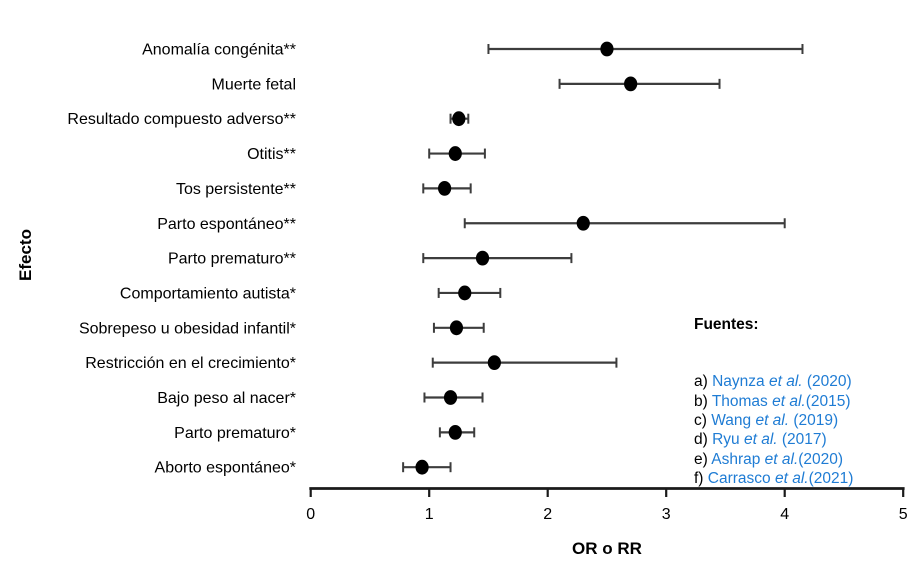 The width and height of the screenshot is (922, 581). What do you see at coordinates (703, 421) in the screenshot?
I see `legend-item-prefix: c)` at bounding box center [703, 421].